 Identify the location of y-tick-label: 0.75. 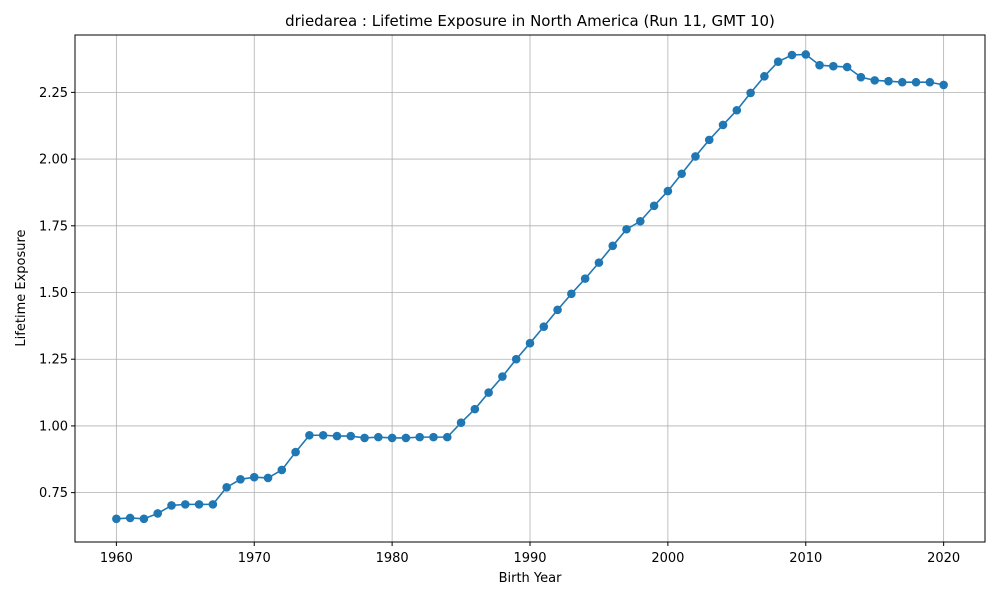
(53, 493).